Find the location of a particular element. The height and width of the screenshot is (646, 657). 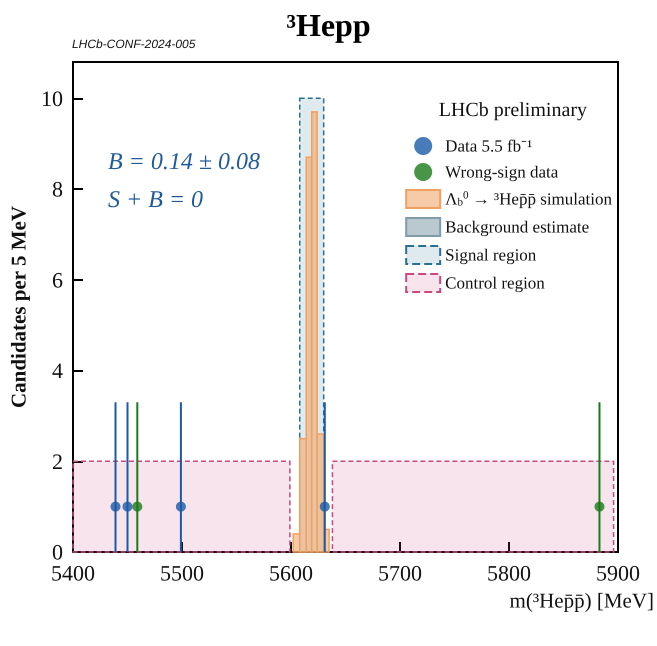

legend-label: Wrong-sign data is located at coordinates (502, 172).